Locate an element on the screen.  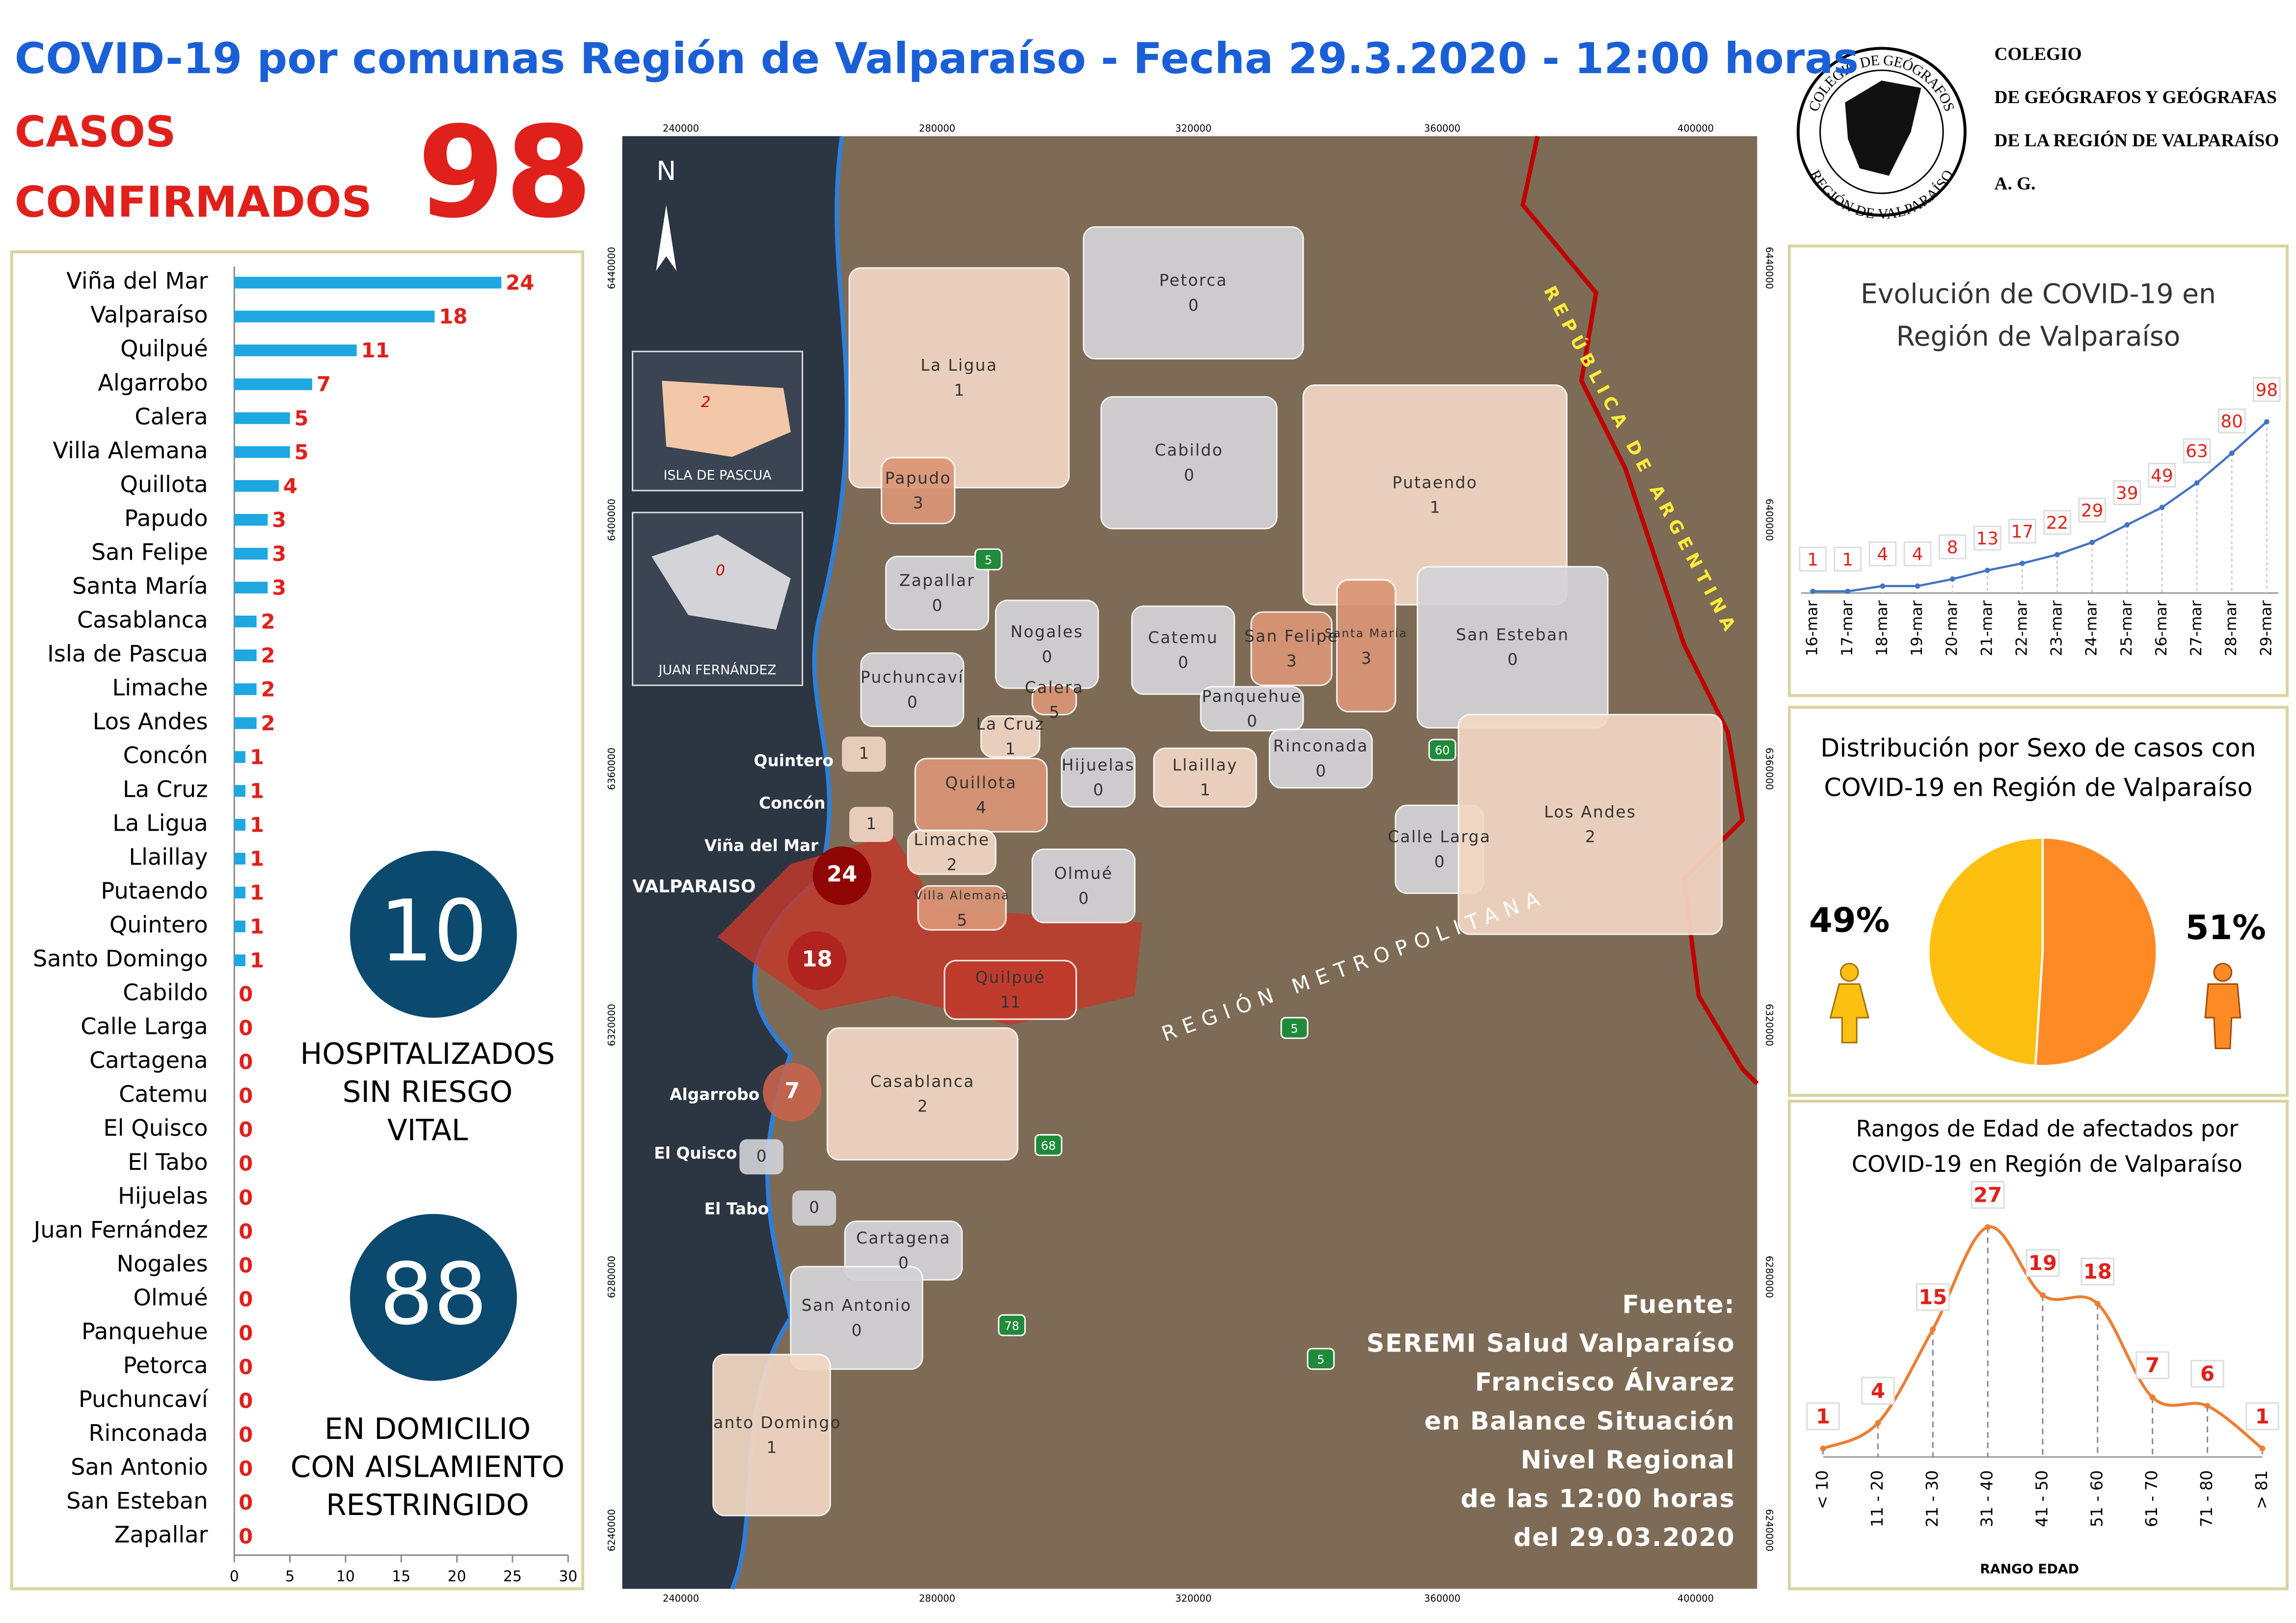
value-label: 4 is located at coordinates (1883, 555).